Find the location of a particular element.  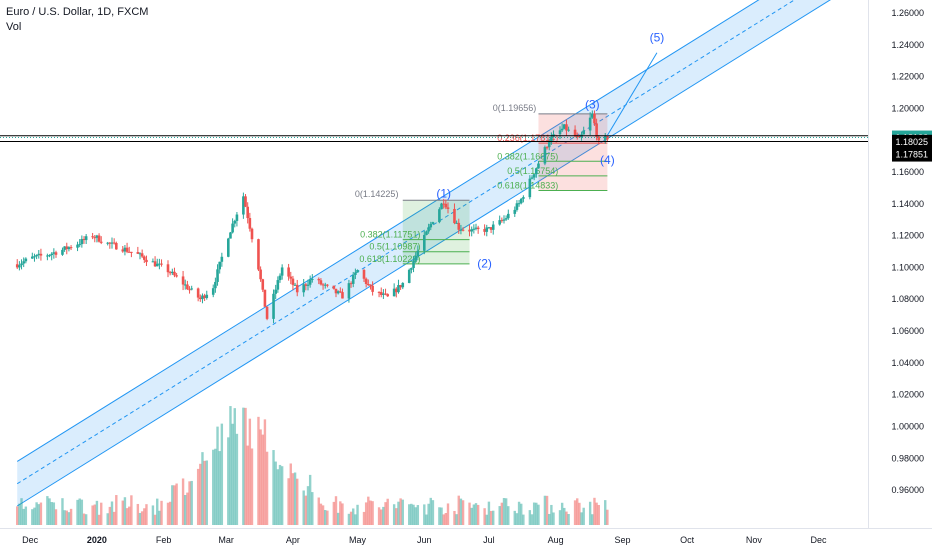

price-axis-divider is located at coordinates (868, 264).